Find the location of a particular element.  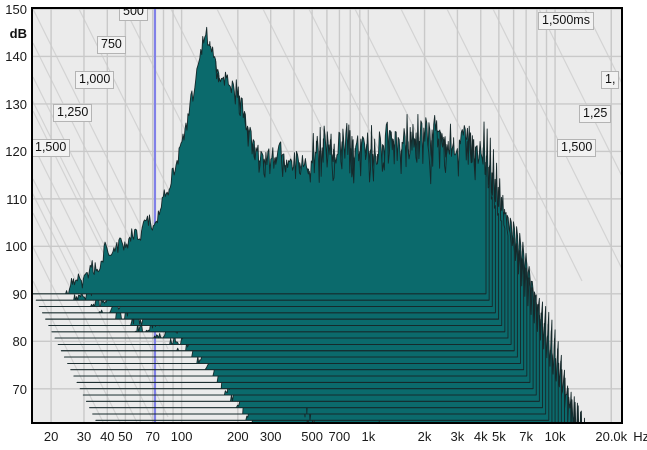

x-axis-tick-label: 4k is located at coordinates (480, 436).